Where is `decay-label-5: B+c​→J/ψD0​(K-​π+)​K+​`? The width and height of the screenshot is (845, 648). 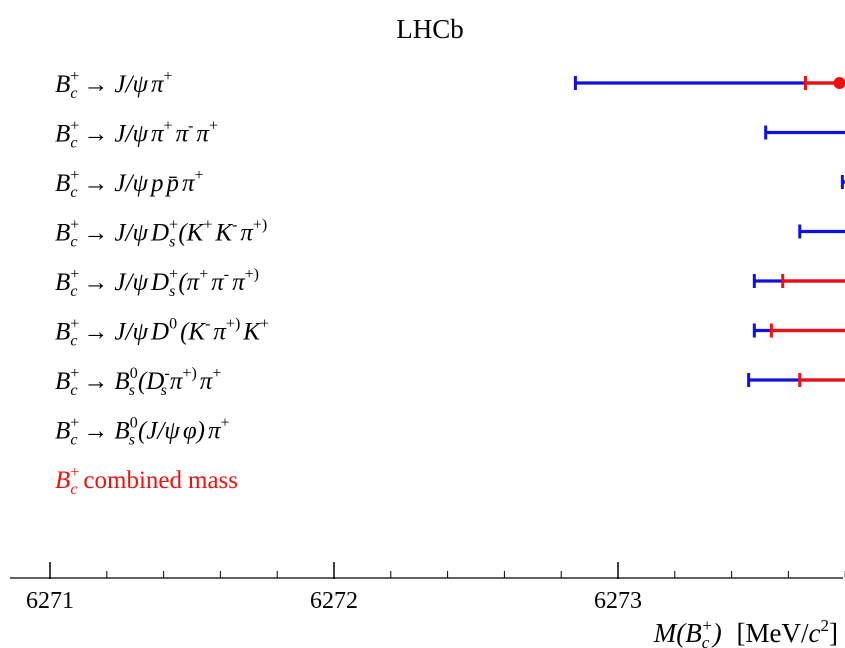 decay-label-5: B+c​→J/ψD0​(K-​π+)​K+​ is located at coordinates (162, 333).